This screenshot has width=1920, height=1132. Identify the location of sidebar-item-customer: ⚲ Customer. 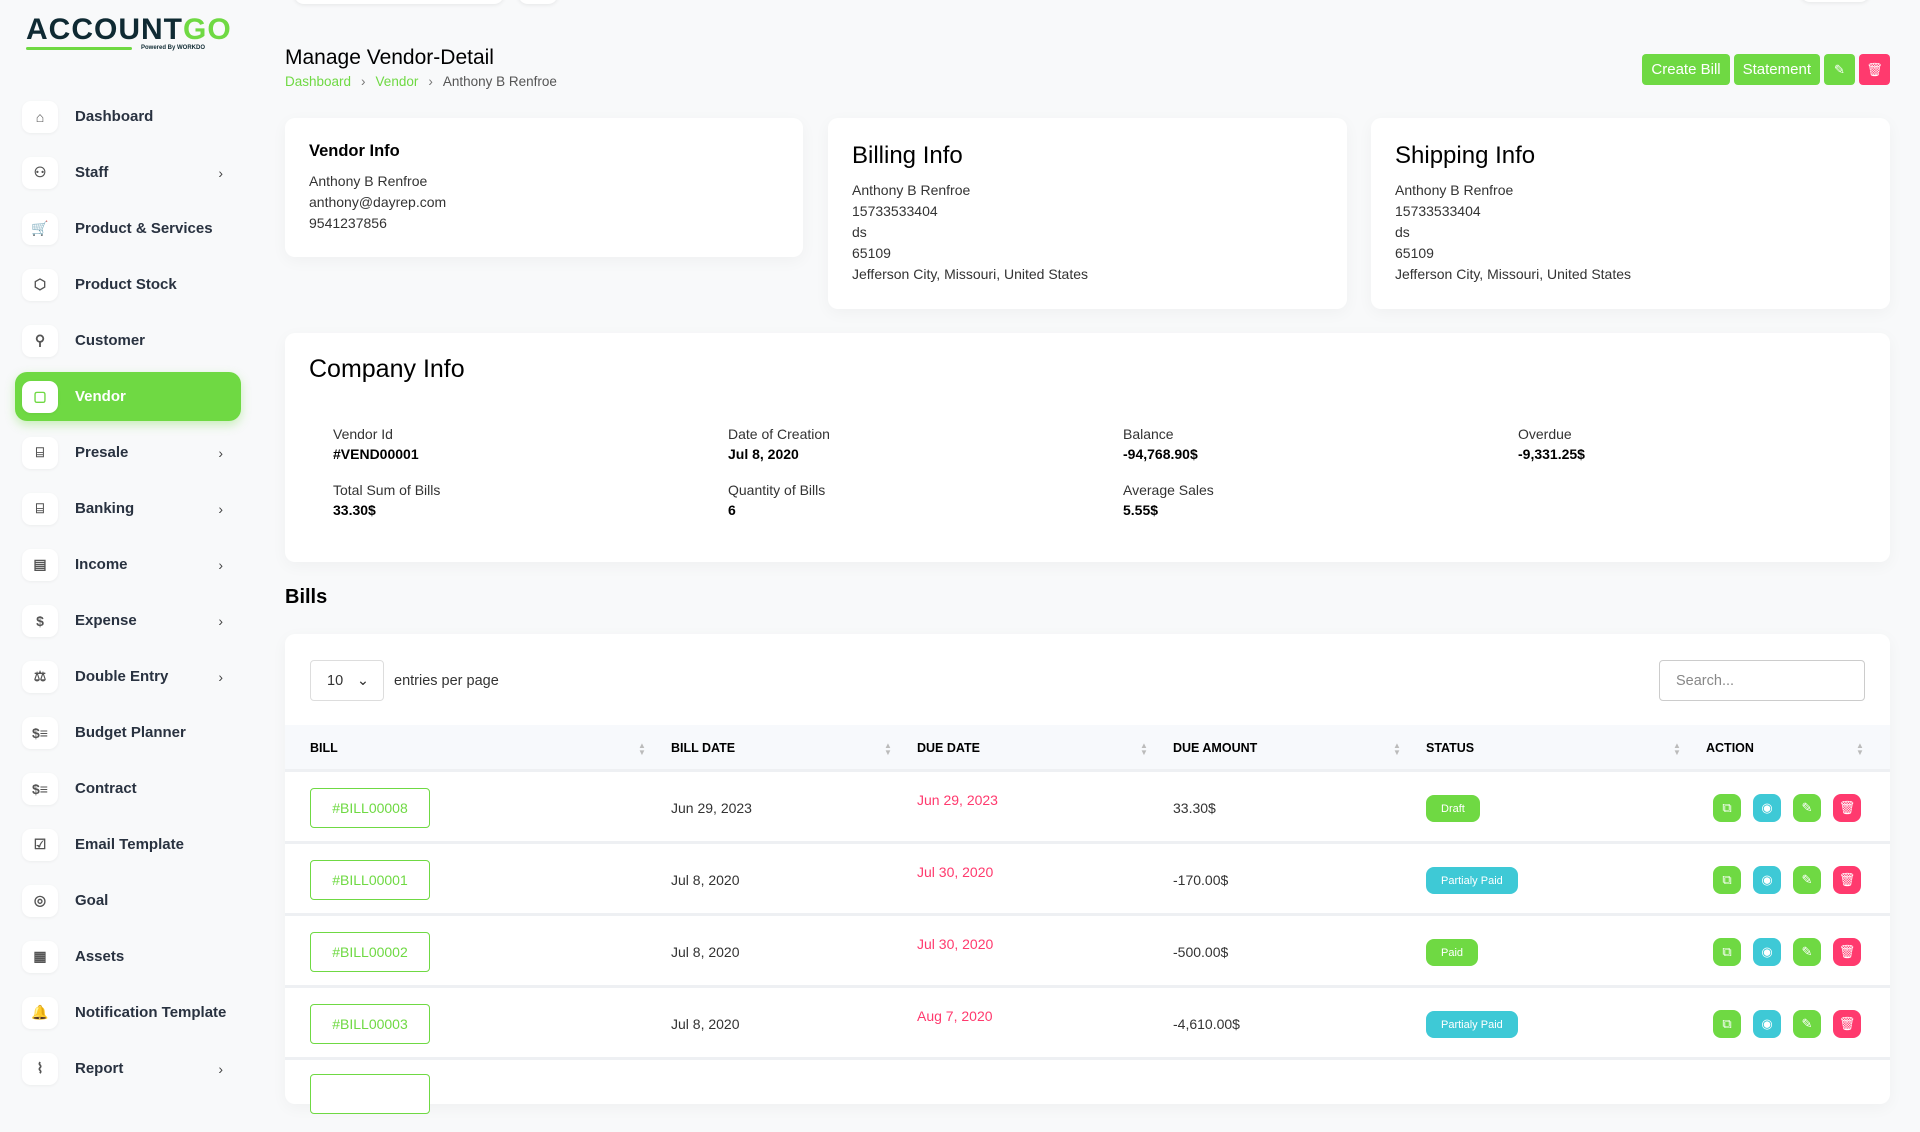
(128, 340).